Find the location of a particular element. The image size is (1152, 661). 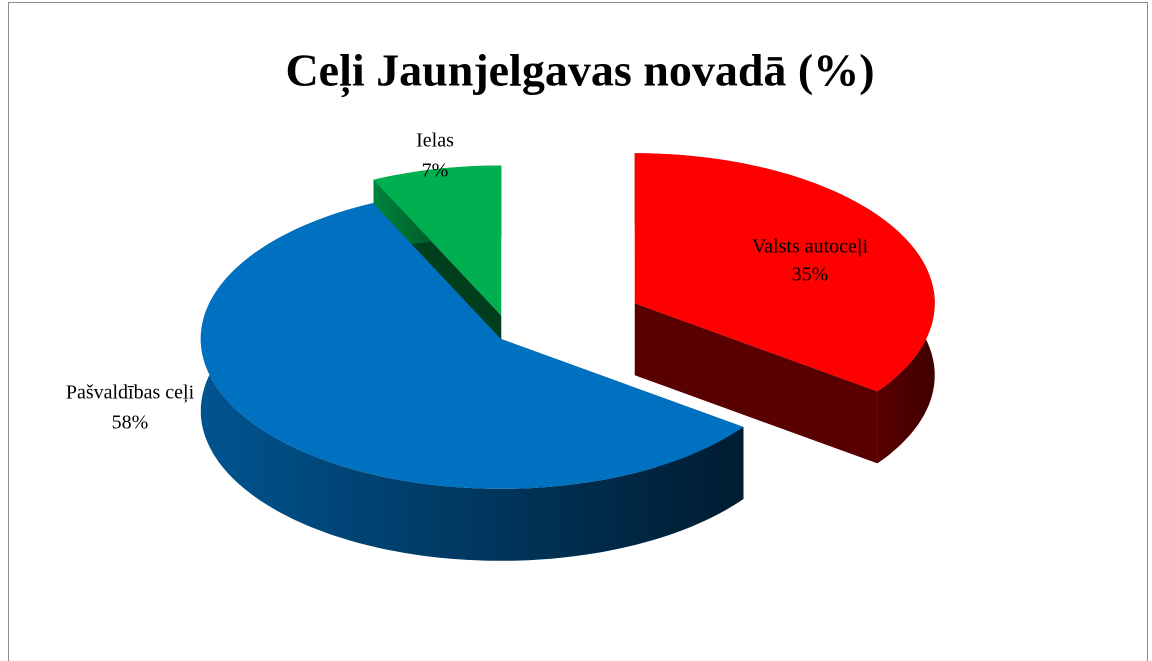

slice-value-label: 7% is located at coordinates (435, 171).